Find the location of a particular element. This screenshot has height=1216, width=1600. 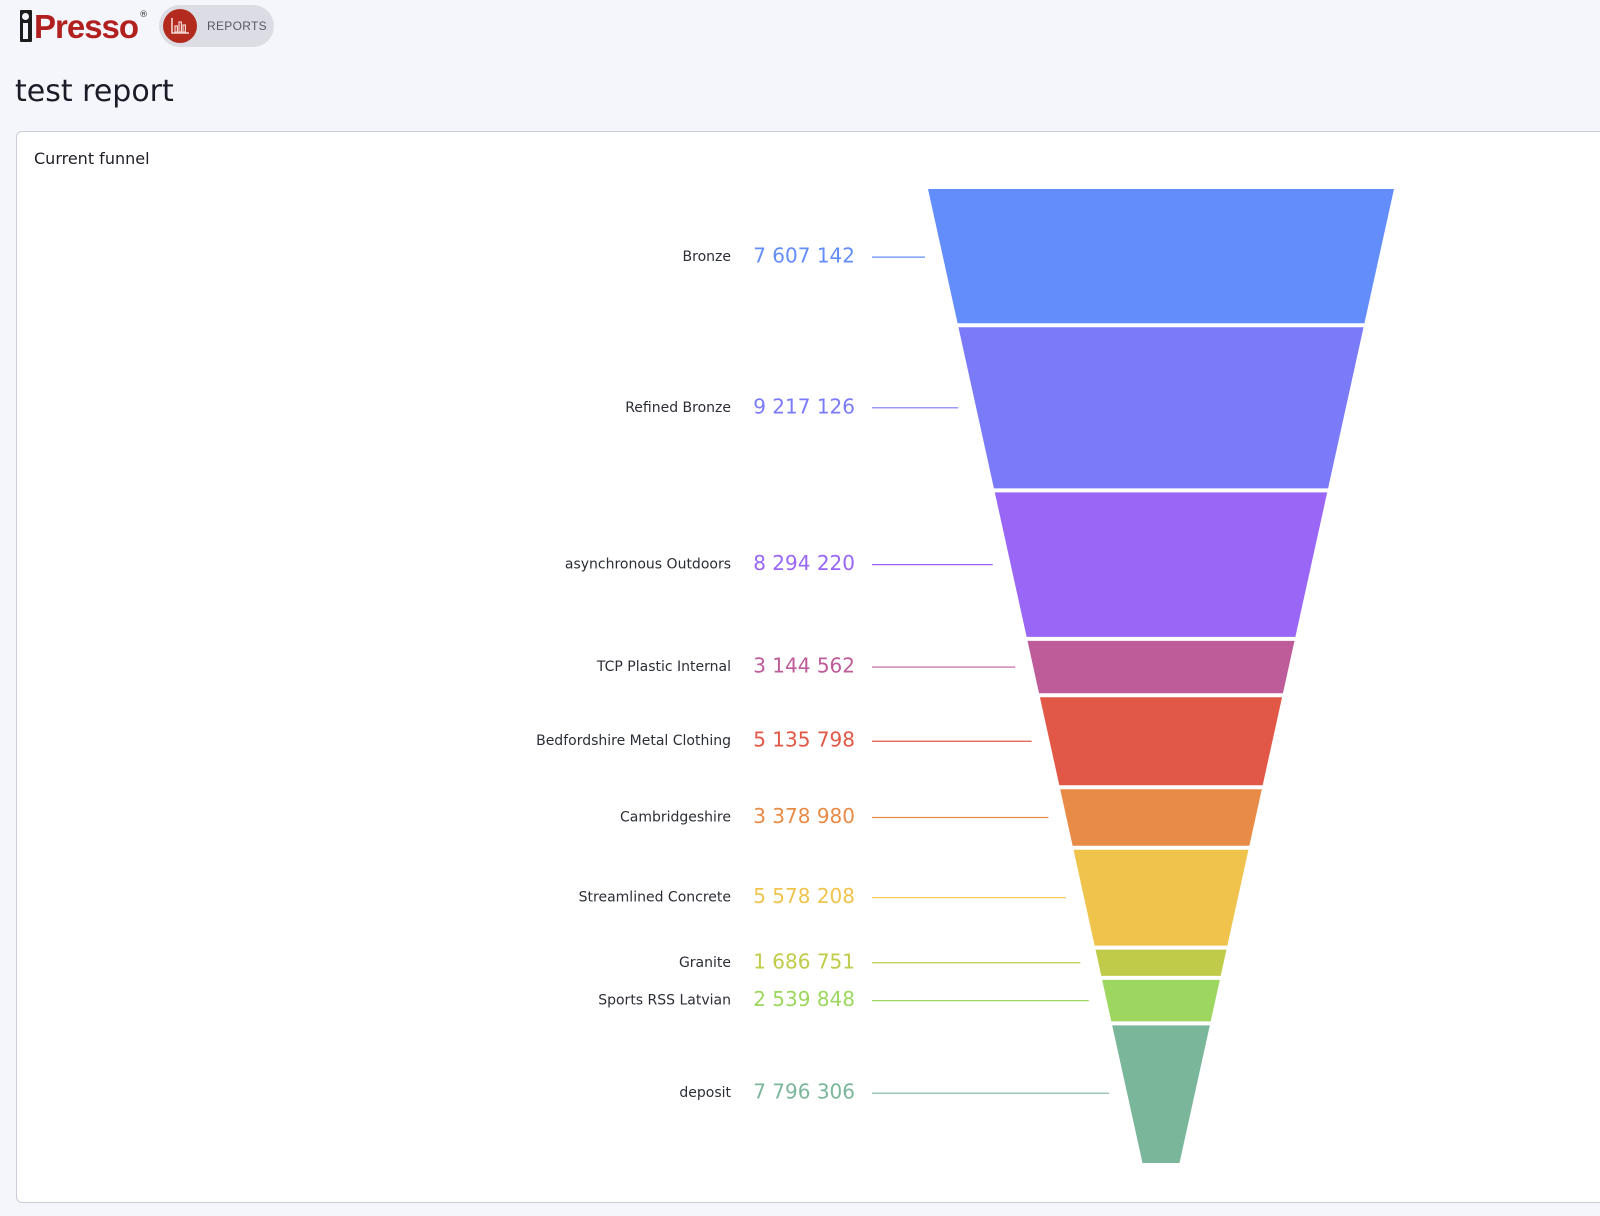

stage-label: Bedfordshire Metal Clothing is located at coordinates (633, 741).